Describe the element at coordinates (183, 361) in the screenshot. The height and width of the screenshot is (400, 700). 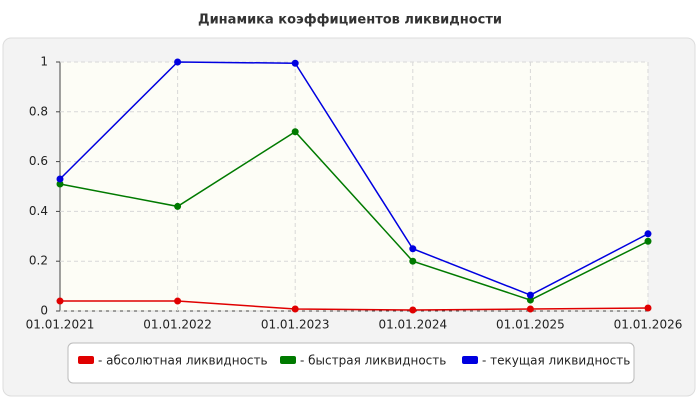
I see `legend-label: - абсолютная ликвидность` at that location.